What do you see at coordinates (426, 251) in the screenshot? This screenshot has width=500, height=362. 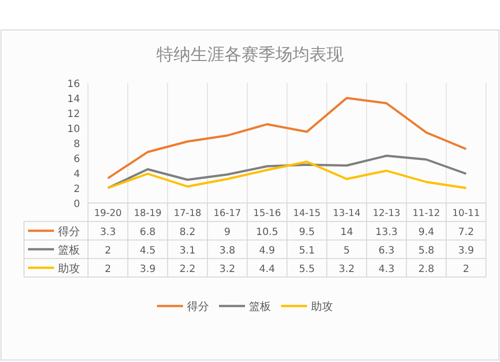 I see `data-label: 5.8` at bounding box center [426, 251].